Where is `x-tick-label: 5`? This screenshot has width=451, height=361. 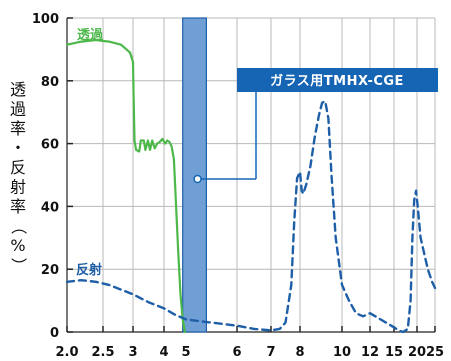 x-tick-label: 5 is located at coordinates (185, 352).